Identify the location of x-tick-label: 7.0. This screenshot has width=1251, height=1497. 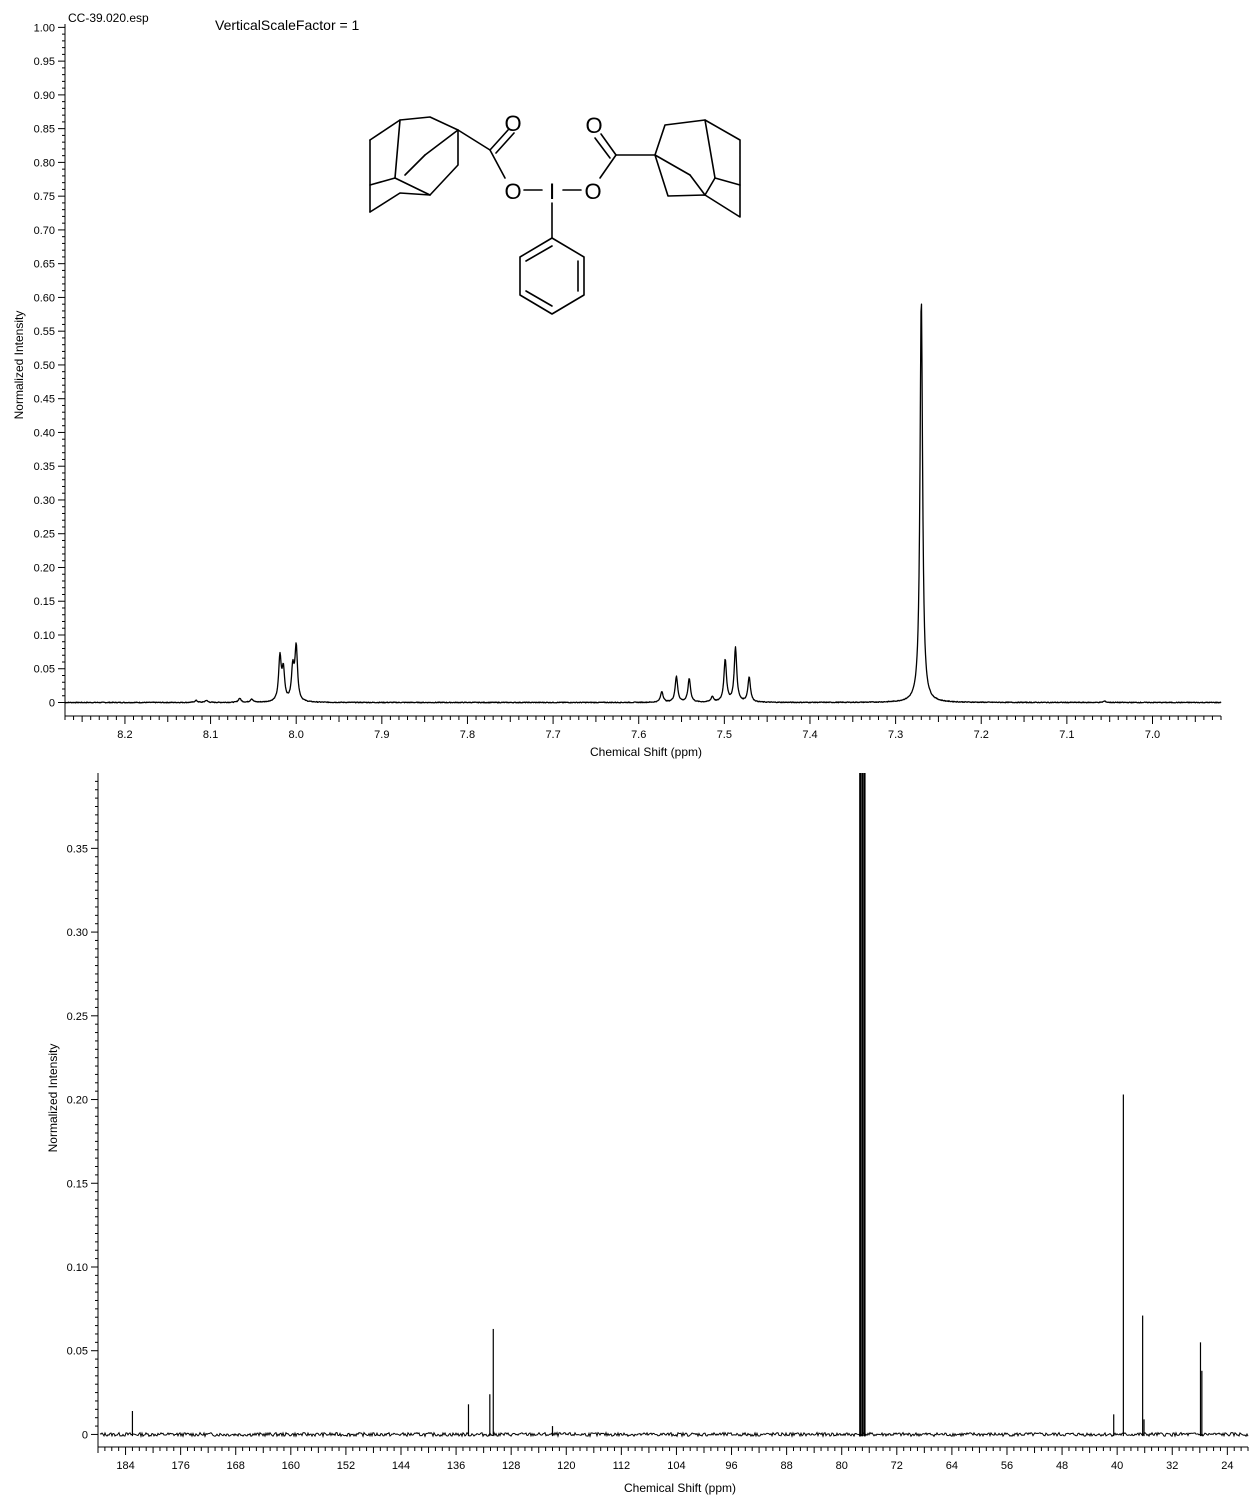
(1152, 735).